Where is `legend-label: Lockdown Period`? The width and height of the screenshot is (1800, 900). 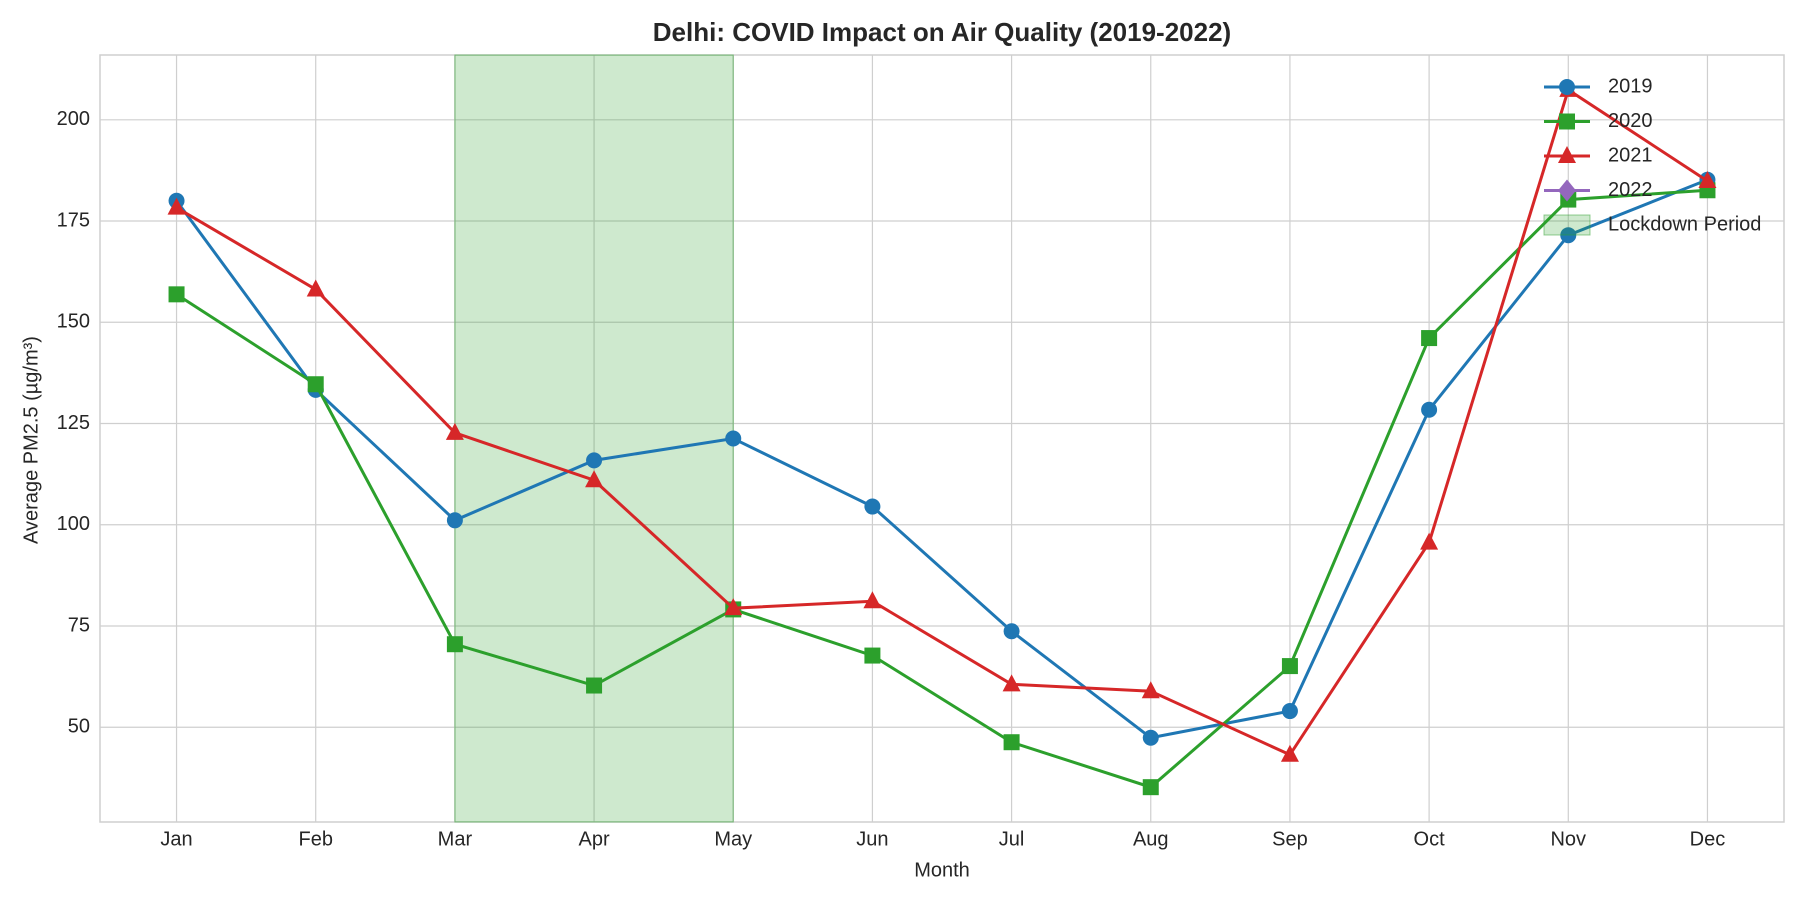 legend-label: Lockdown Period is located at coordinates (1684, 224).